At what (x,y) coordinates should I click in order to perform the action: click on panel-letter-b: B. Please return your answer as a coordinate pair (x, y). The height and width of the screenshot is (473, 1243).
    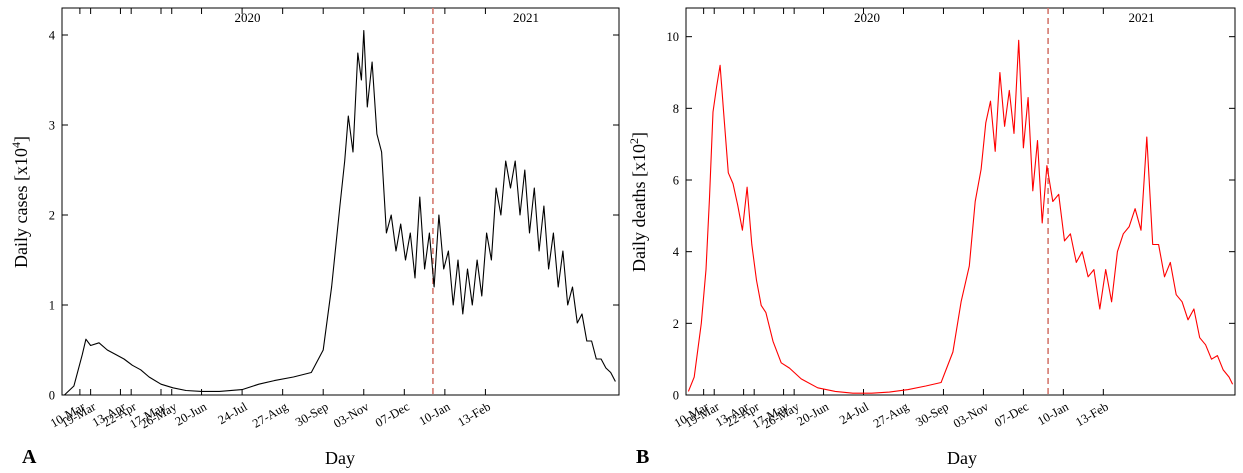
    Looking at the image, I should click on (642, 457).